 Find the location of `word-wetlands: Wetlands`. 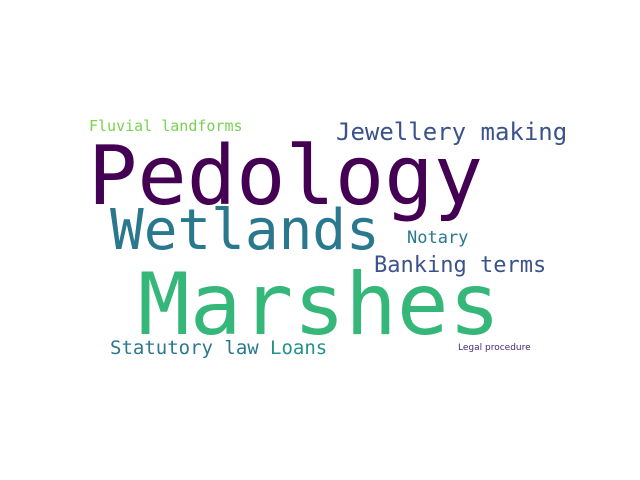

word-wetlands: Wetlands is located at coordinates (245, 230).